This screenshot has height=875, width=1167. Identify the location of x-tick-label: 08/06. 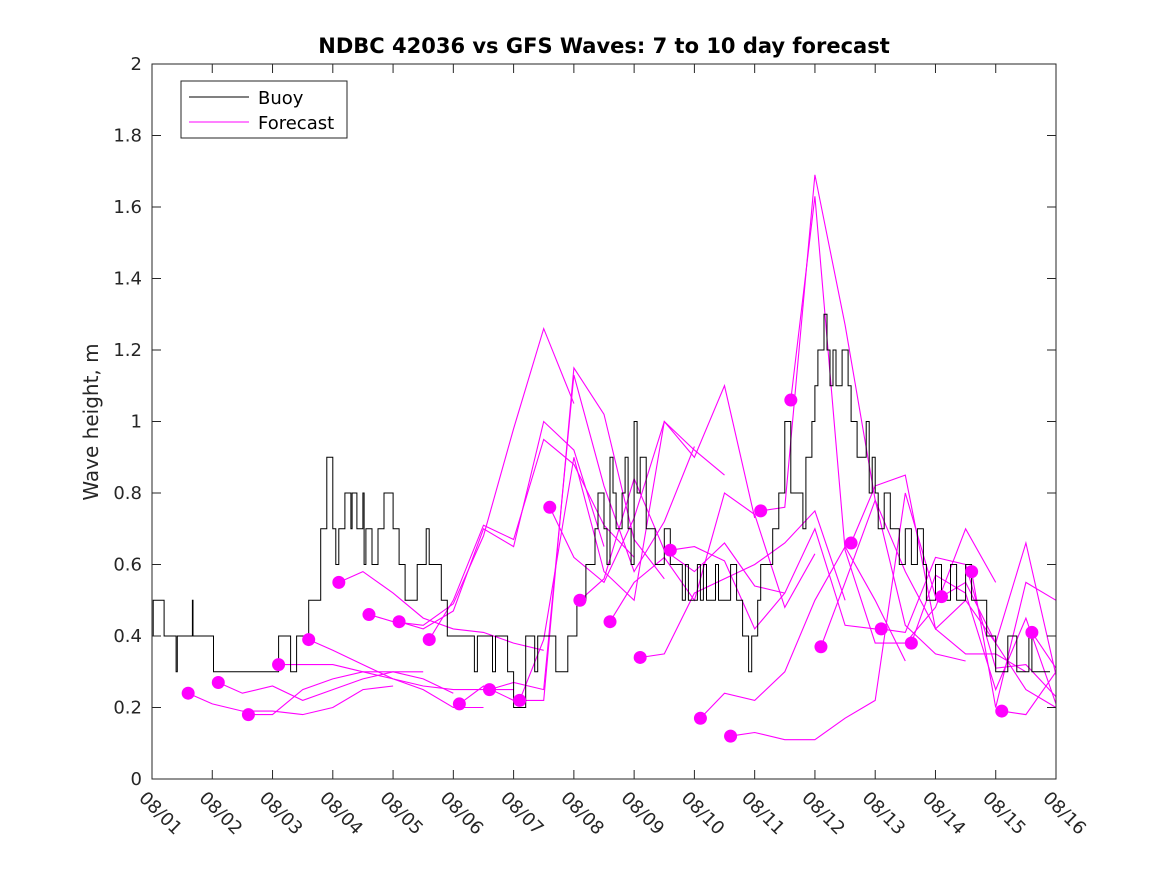
(462, 814).